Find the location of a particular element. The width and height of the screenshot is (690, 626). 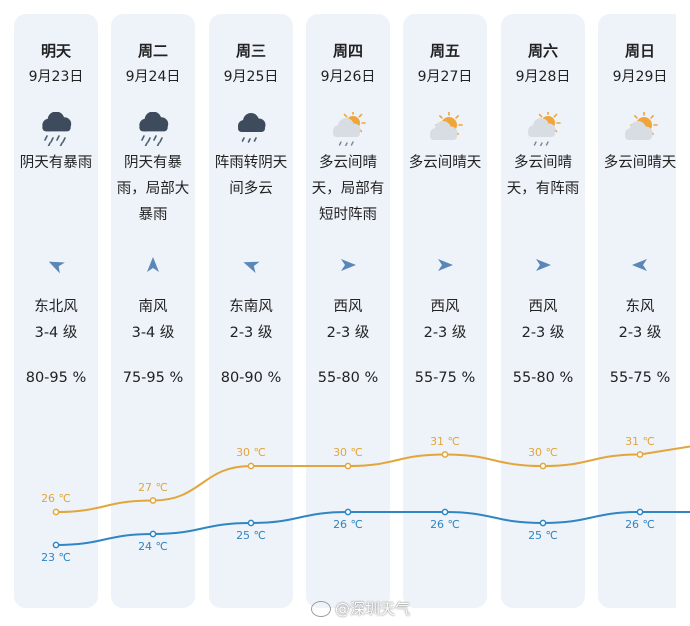

day-name: 周四 is located at coordinates (347, 51).